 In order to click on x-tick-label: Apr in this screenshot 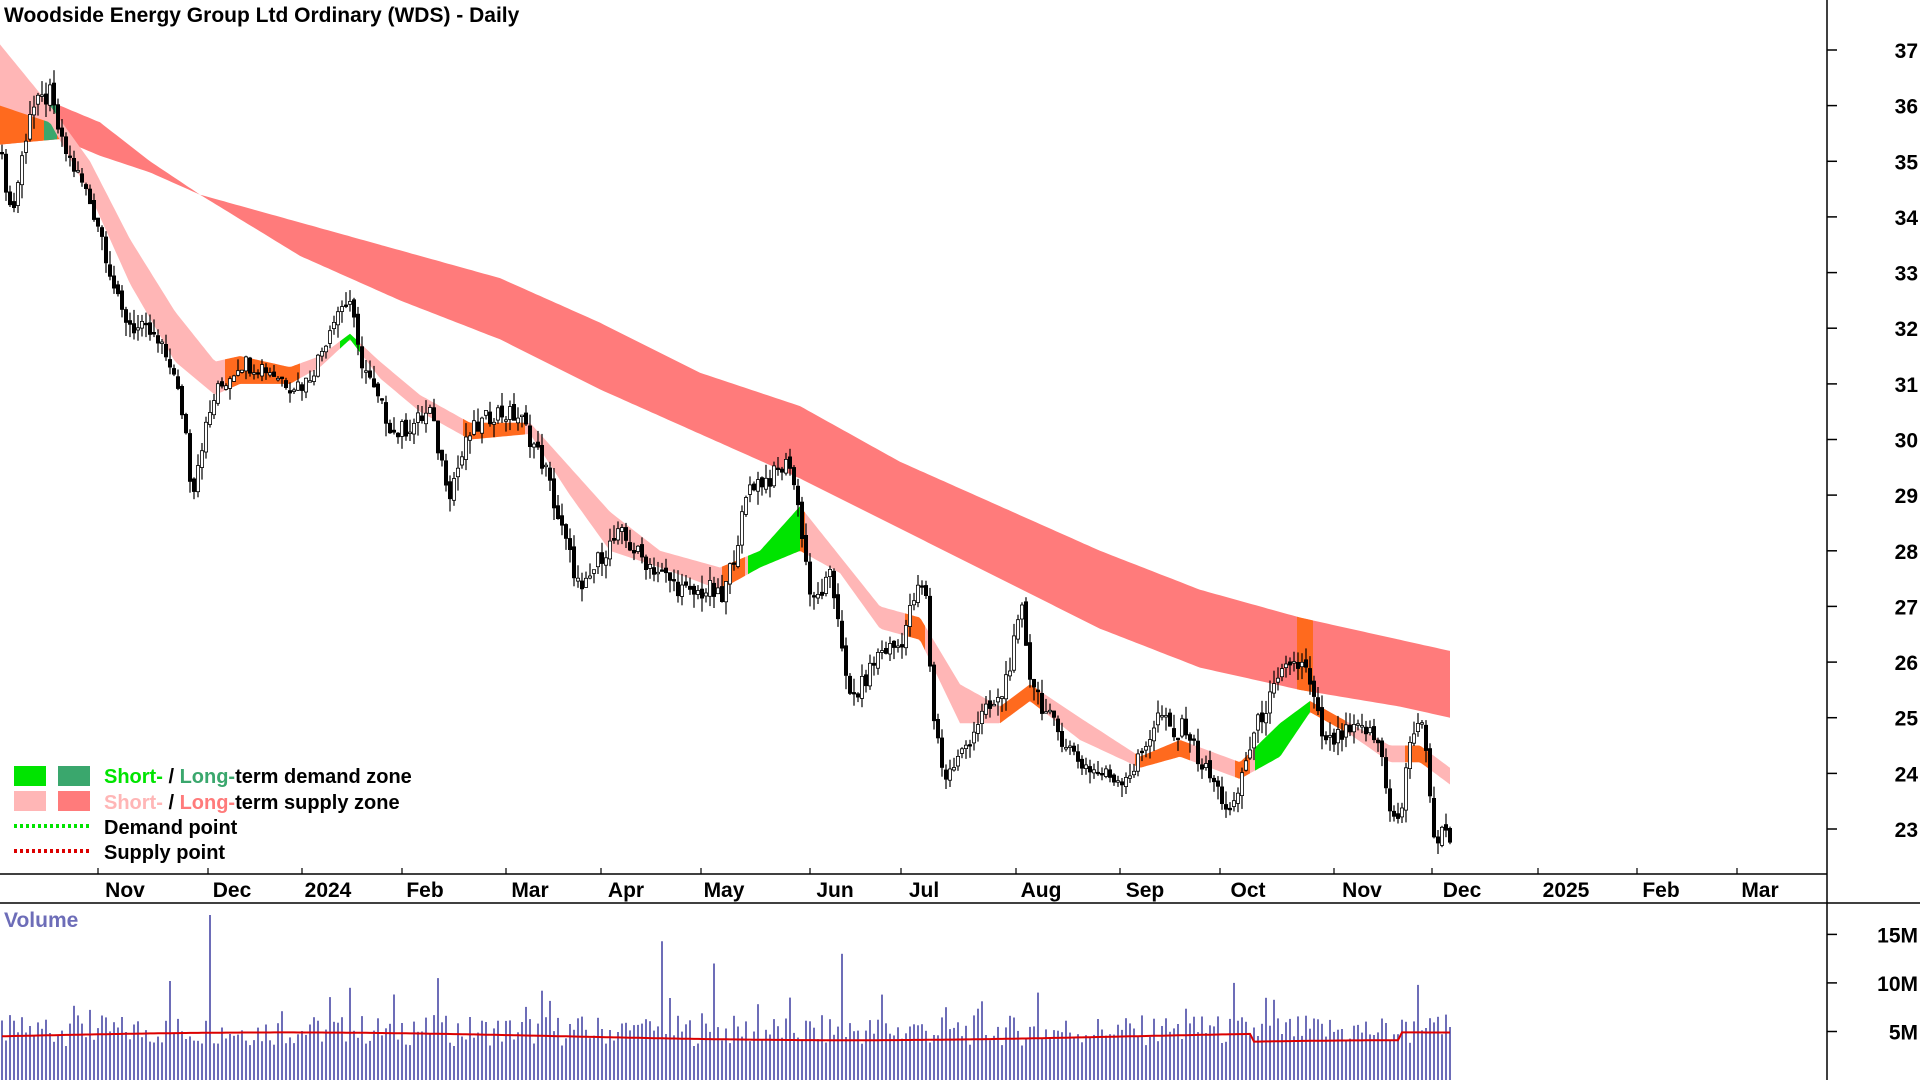, I will do `click(626, 890)`.